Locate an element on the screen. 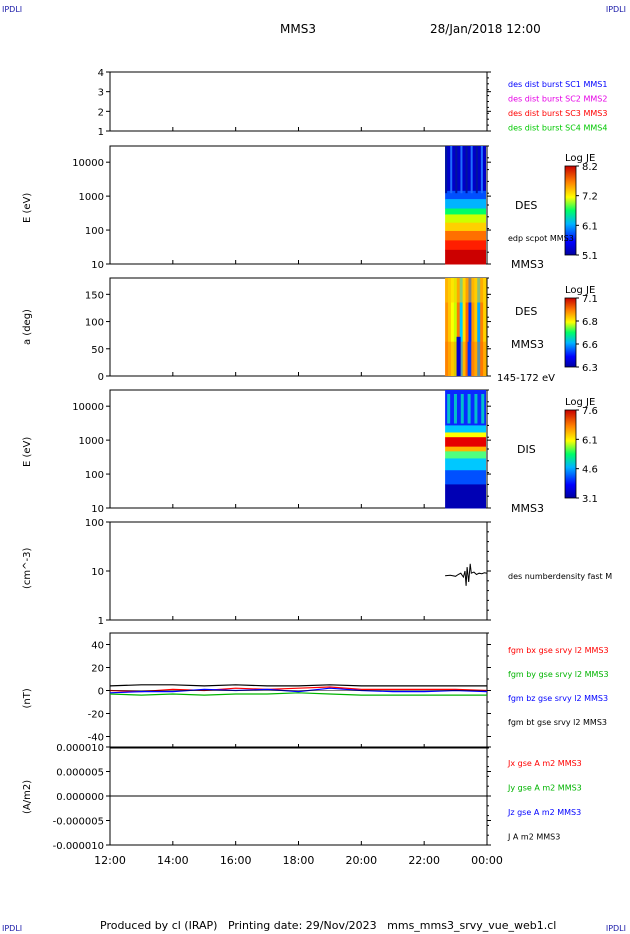  y-tick-label: 2 is located at coordinates (101, 112).